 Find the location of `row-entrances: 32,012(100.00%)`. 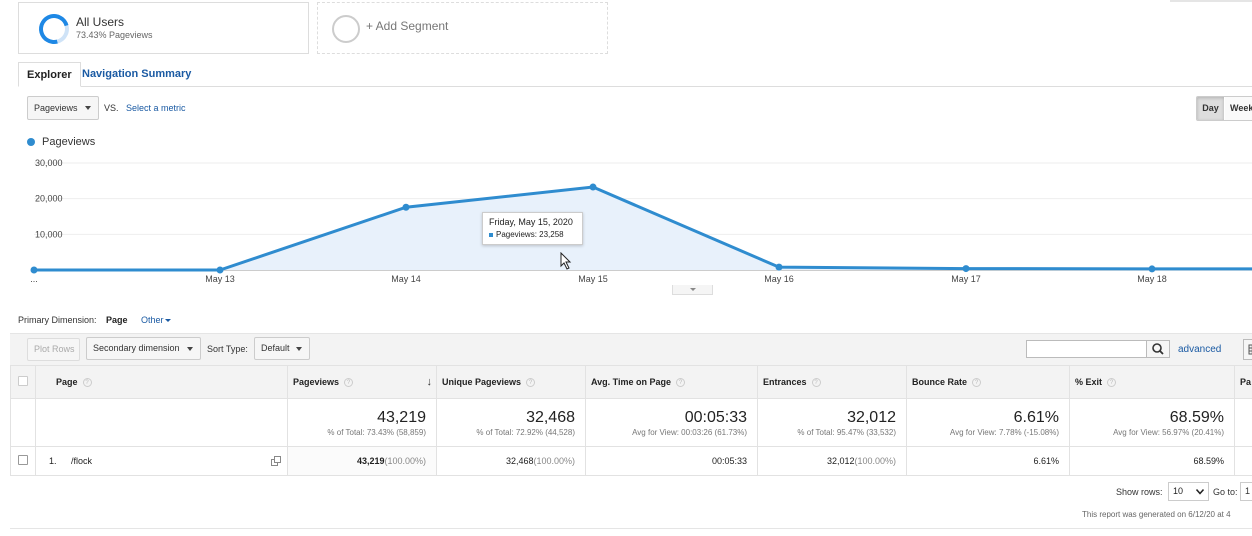

row-entrances: 32,012(100.00%) is located at coordinates (832, 461).